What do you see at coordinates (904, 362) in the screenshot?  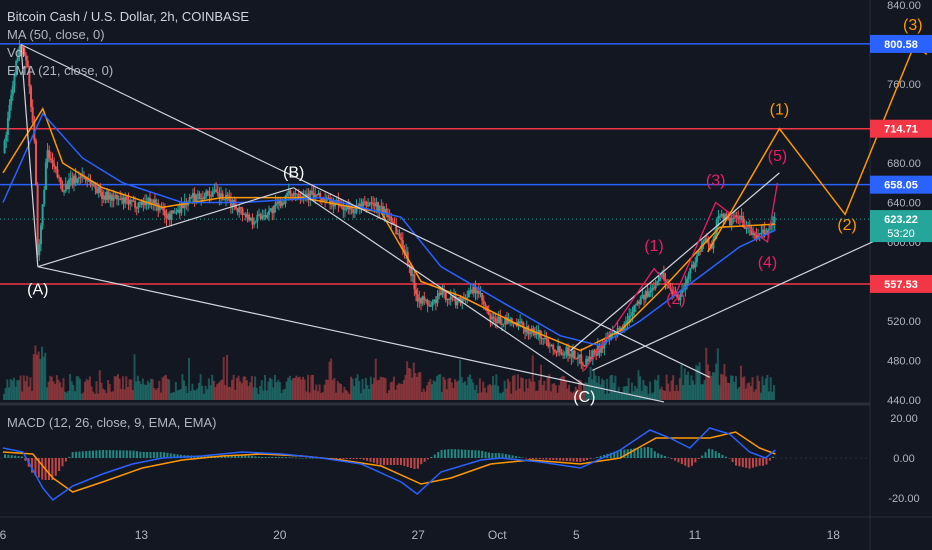 I see `price-axis-tick: 480.00` at bounding box center [904, 362].